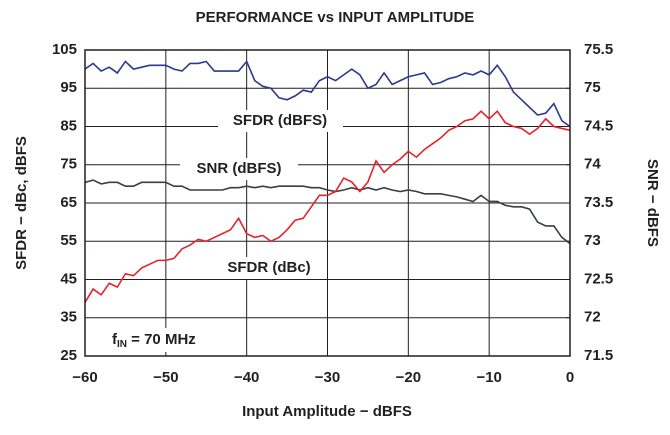 The width and height of the screenshot is (670, 435). I want to click on y-tick-label: 85, so click(68, 125).